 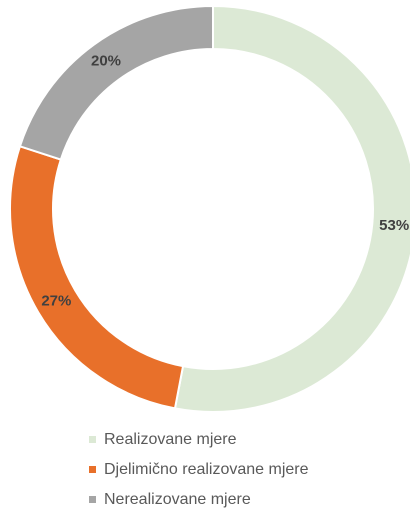 I want to click on legend-label: Nerealizovane mjere, so click(x=177, y=499).